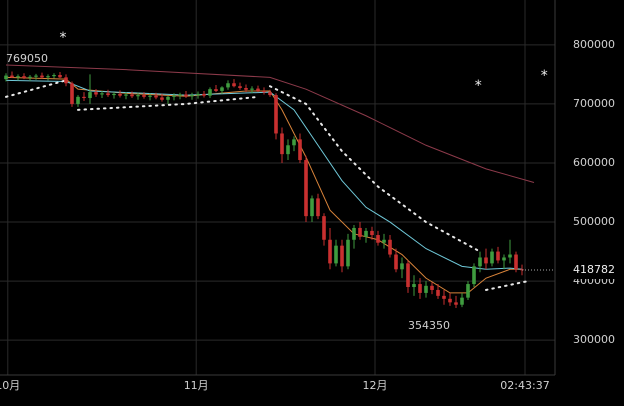 This screenshot has width=624, height=406. What do you see at coordinates (594, 221) in the screenshot?
I see `y-tick-label: 500000` at bounding box center [594, 221].